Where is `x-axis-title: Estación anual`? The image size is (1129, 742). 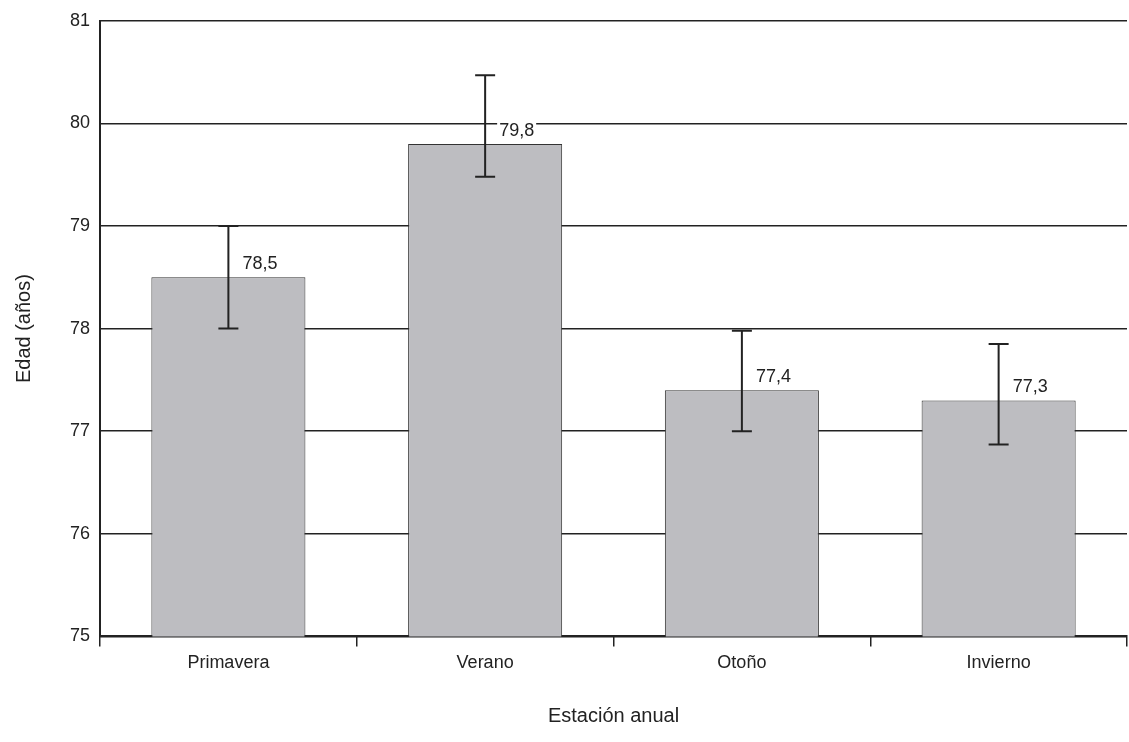
x-axis-title: Estación anual is located at coordinates (613, 714).